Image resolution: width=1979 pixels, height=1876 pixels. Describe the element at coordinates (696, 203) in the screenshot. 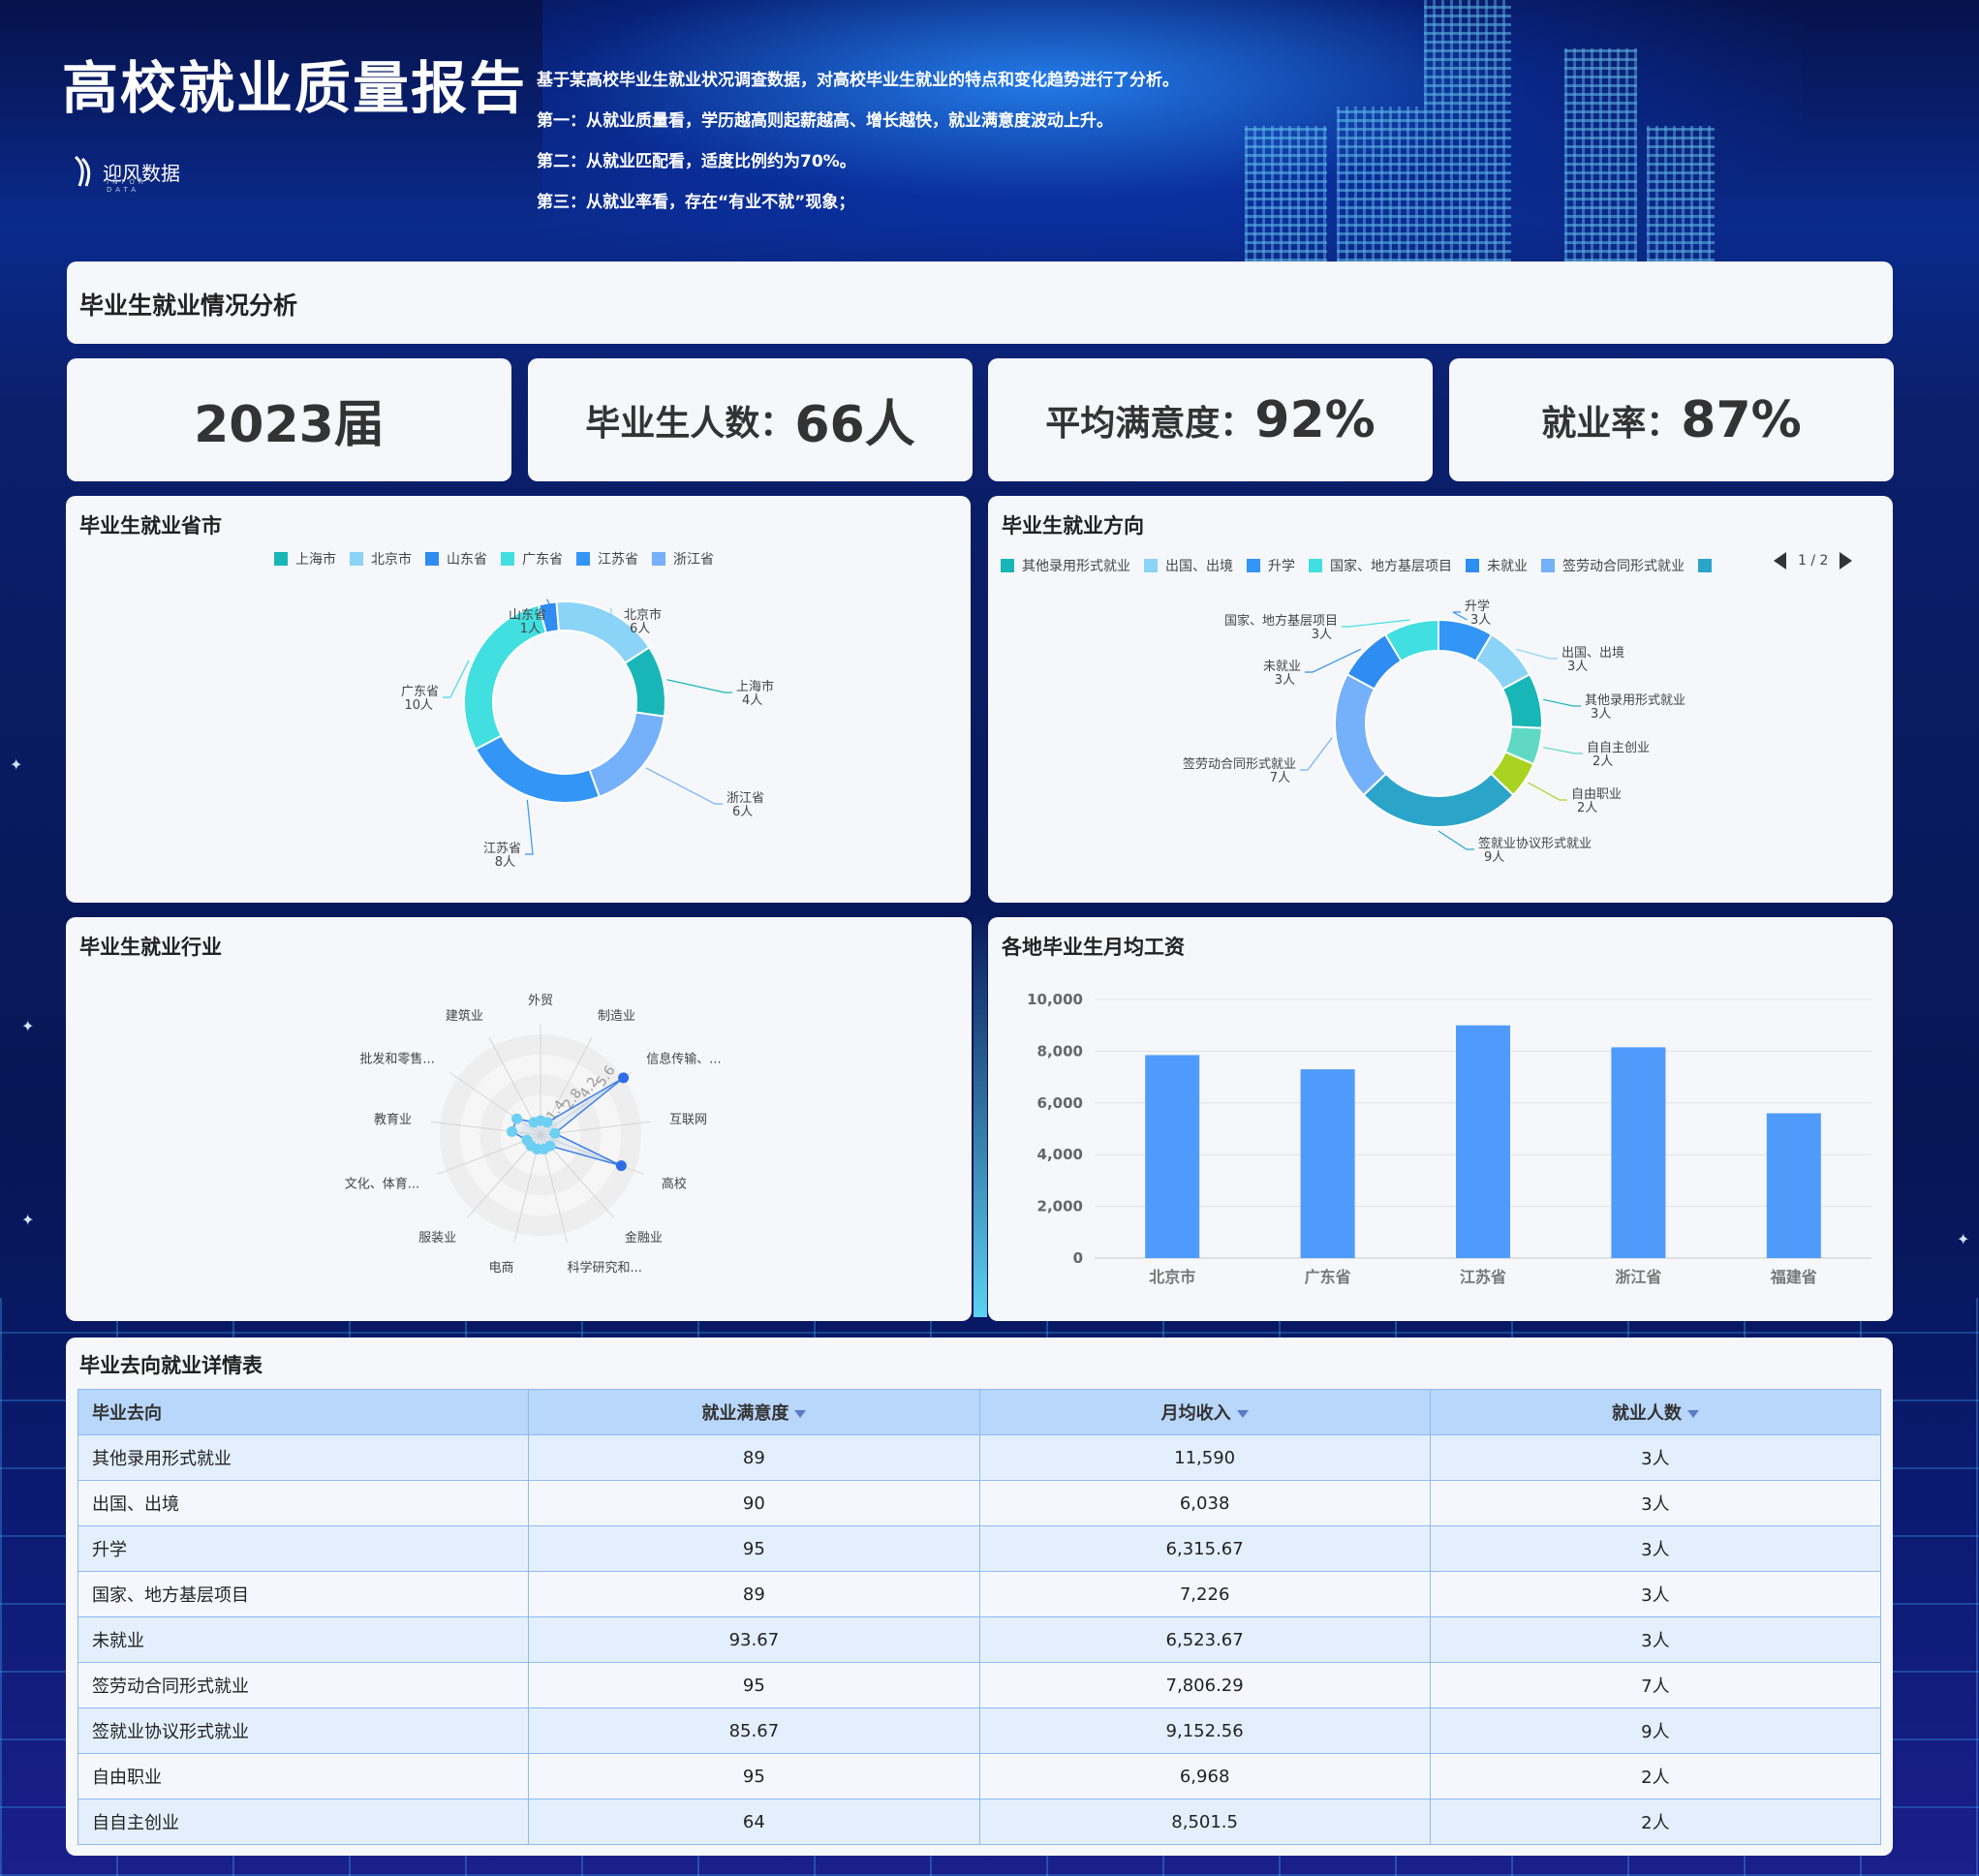

I see `intro-line: 第三：从就业率看，存在“有业不就”现象；` at that location.